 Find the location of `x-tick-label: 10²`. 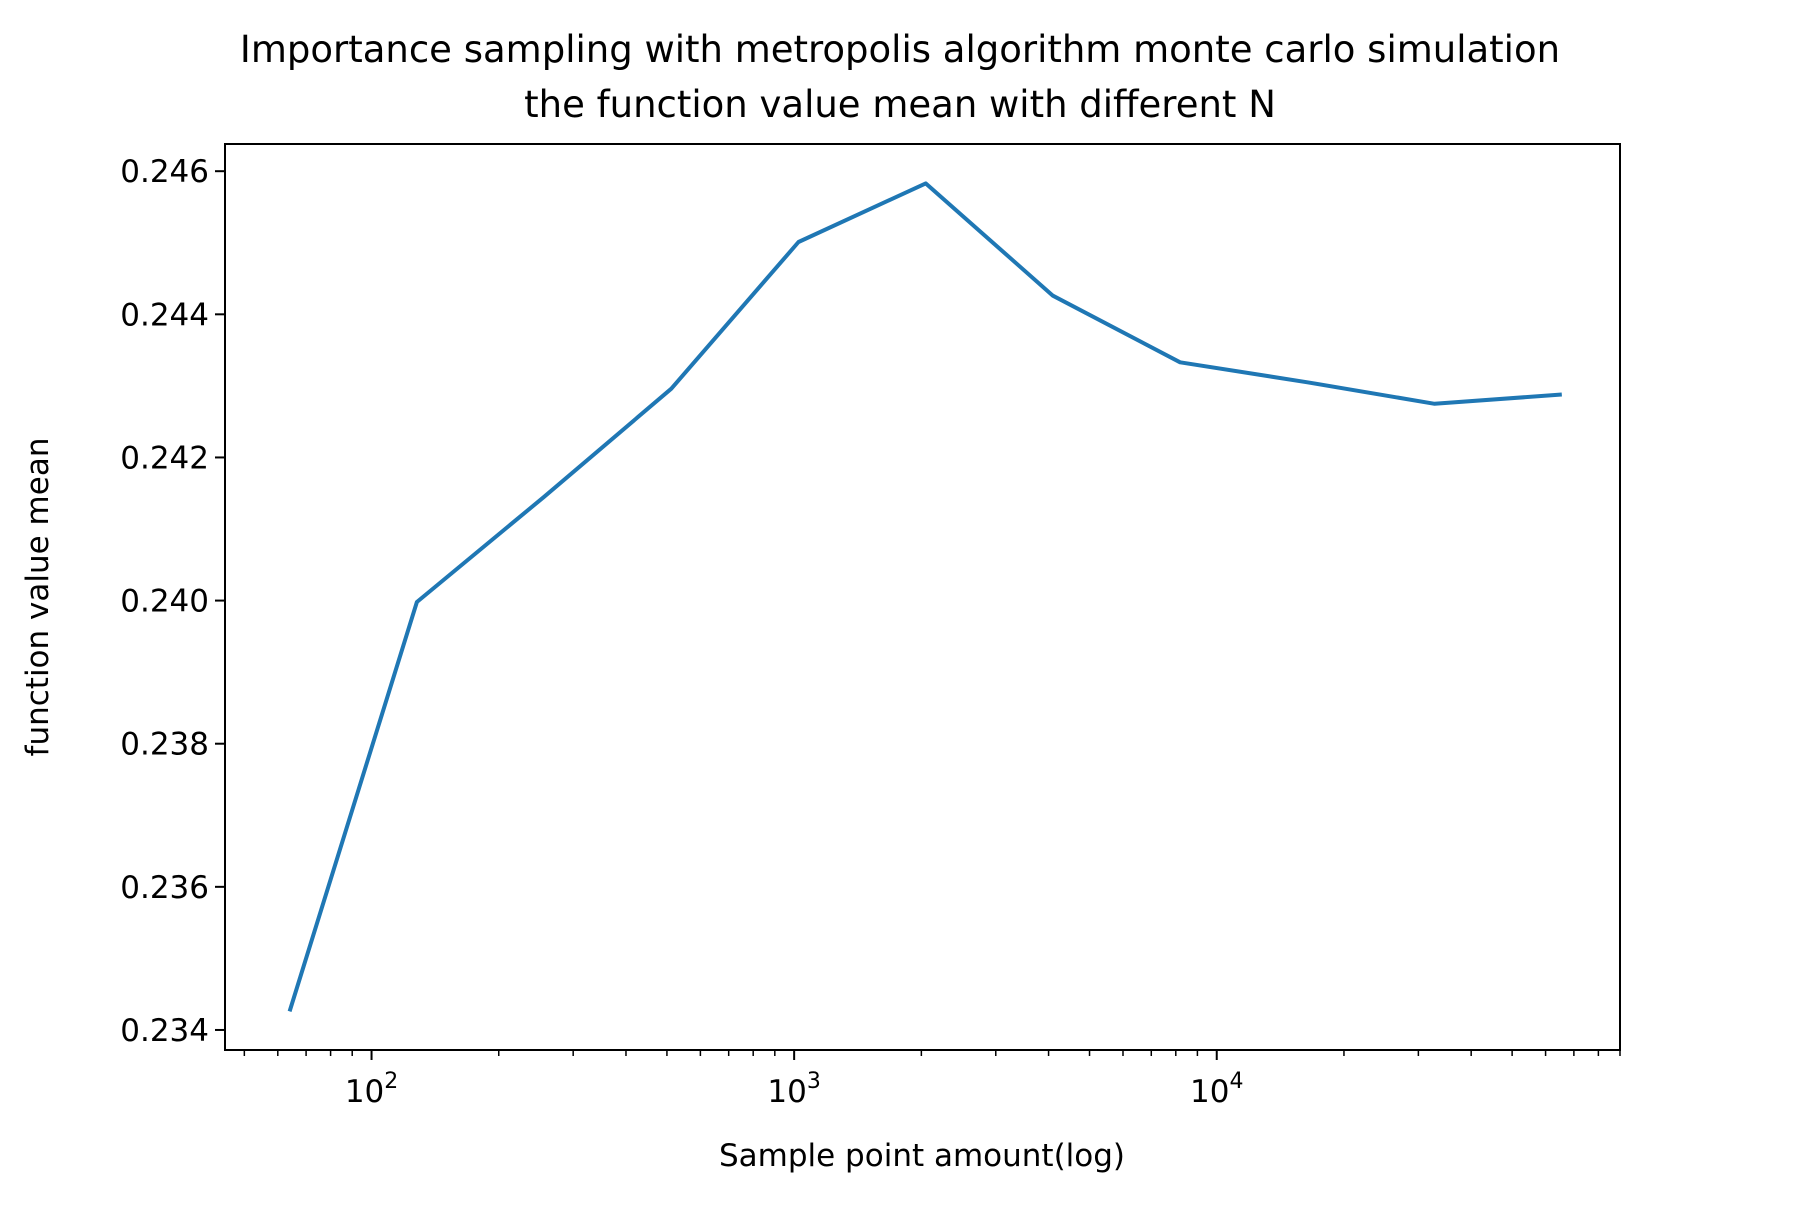

x-tick-label: 10² is located at coordinates (371, 1089).